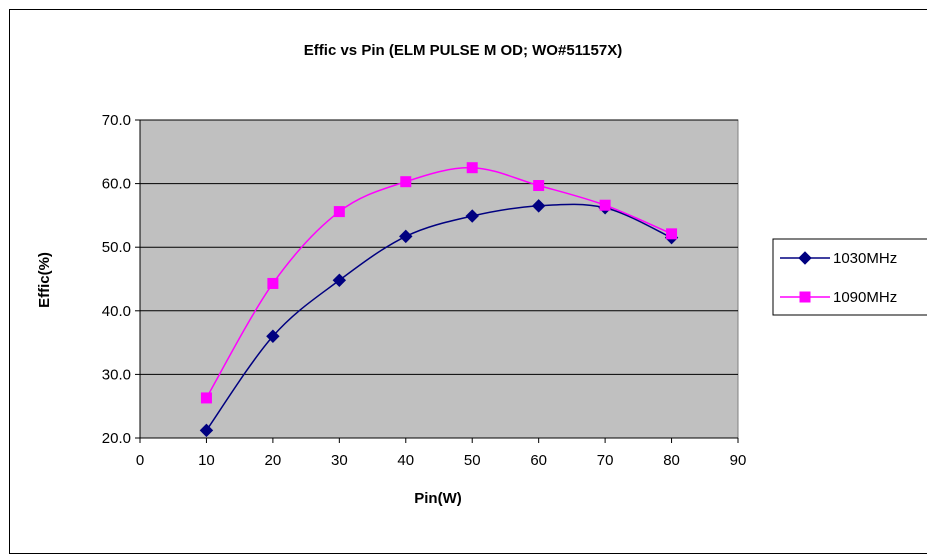 Image resolution: width=927 pixels, height=554 pixels. Describe the element at coordinates (472, 460) in the screenshot. I see `x-tick-label: 50` at that location.